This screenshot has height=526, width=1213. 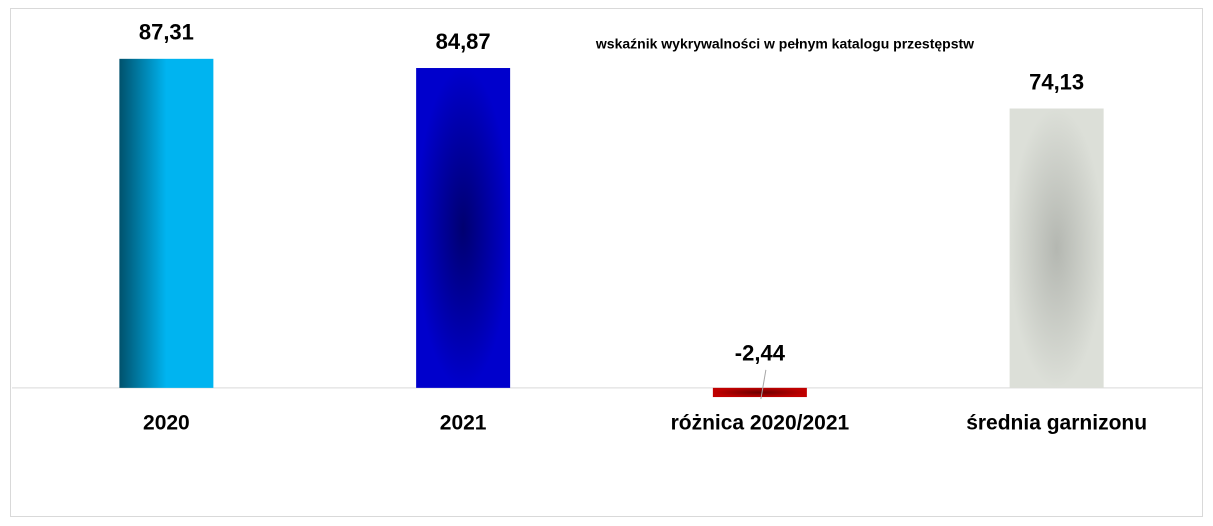 I want to click on data-label: 87,31, so click(x=166, y=32).